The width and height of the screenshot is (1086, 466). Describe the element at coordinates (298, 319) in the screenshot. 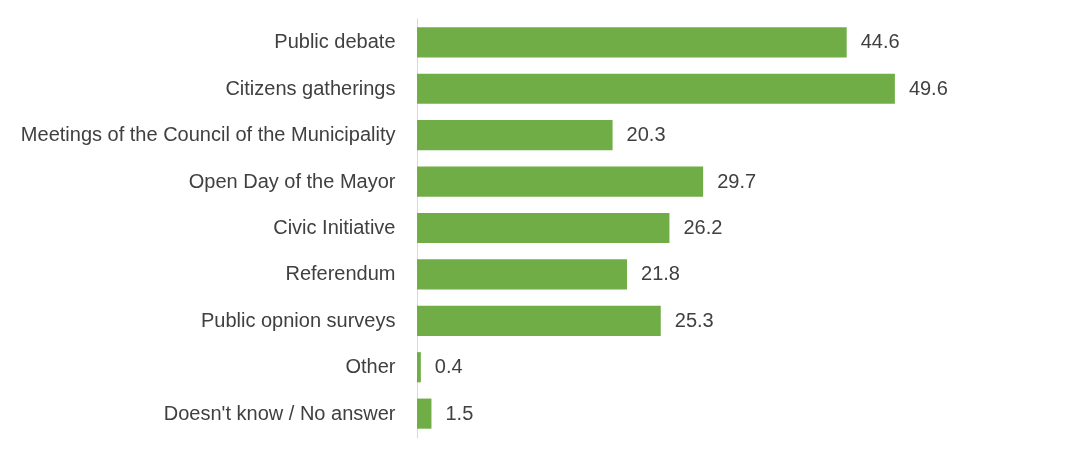

I see `y-tick-label: Public opnion surveys` at that location.